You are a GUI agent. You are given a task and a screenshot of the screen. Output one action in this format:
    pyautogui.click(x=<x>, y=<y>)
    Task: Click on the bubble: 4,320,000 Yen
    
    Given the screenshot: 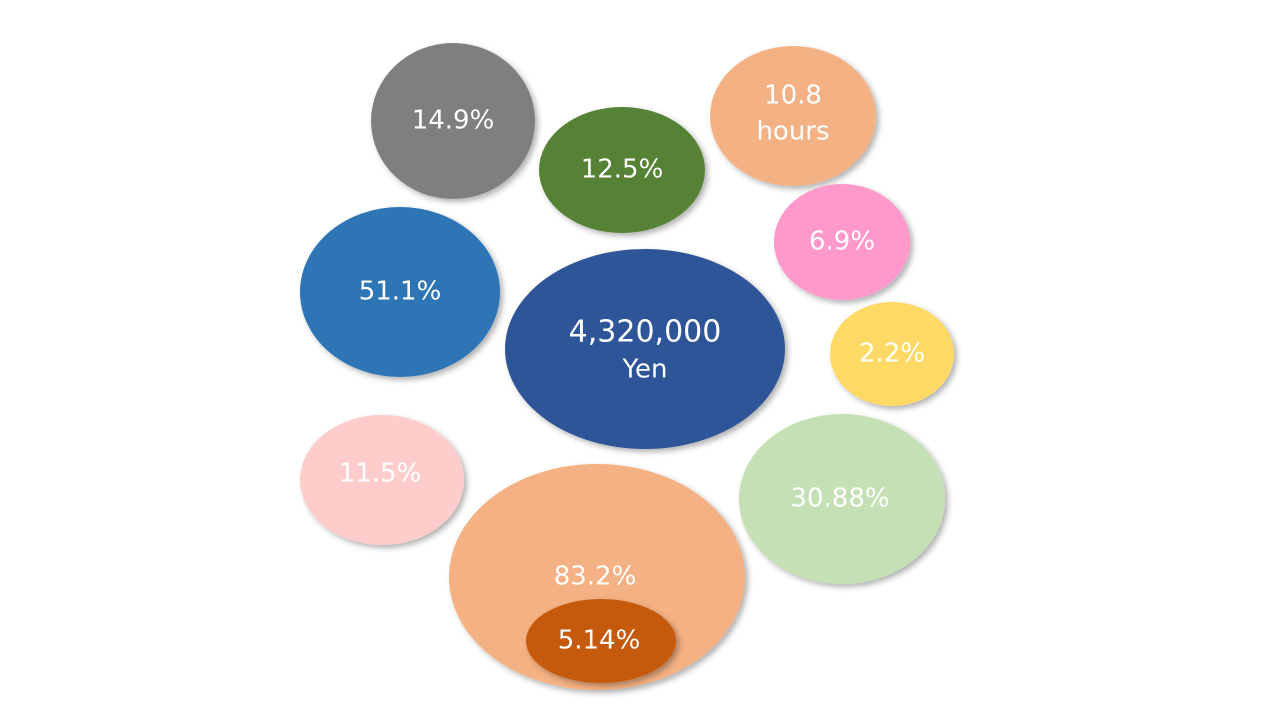 What is the action you would take?
    pyautogui.click(x=645, y=349)
    